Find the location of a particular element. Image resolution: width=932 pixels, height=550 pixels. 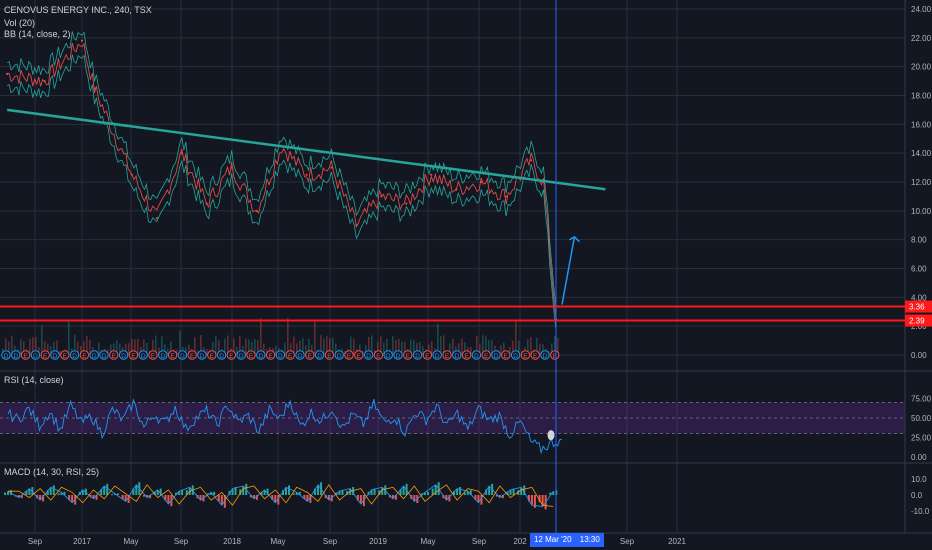

bb-legend: BB (14, close, 2) is located at coordinates (37, 34).